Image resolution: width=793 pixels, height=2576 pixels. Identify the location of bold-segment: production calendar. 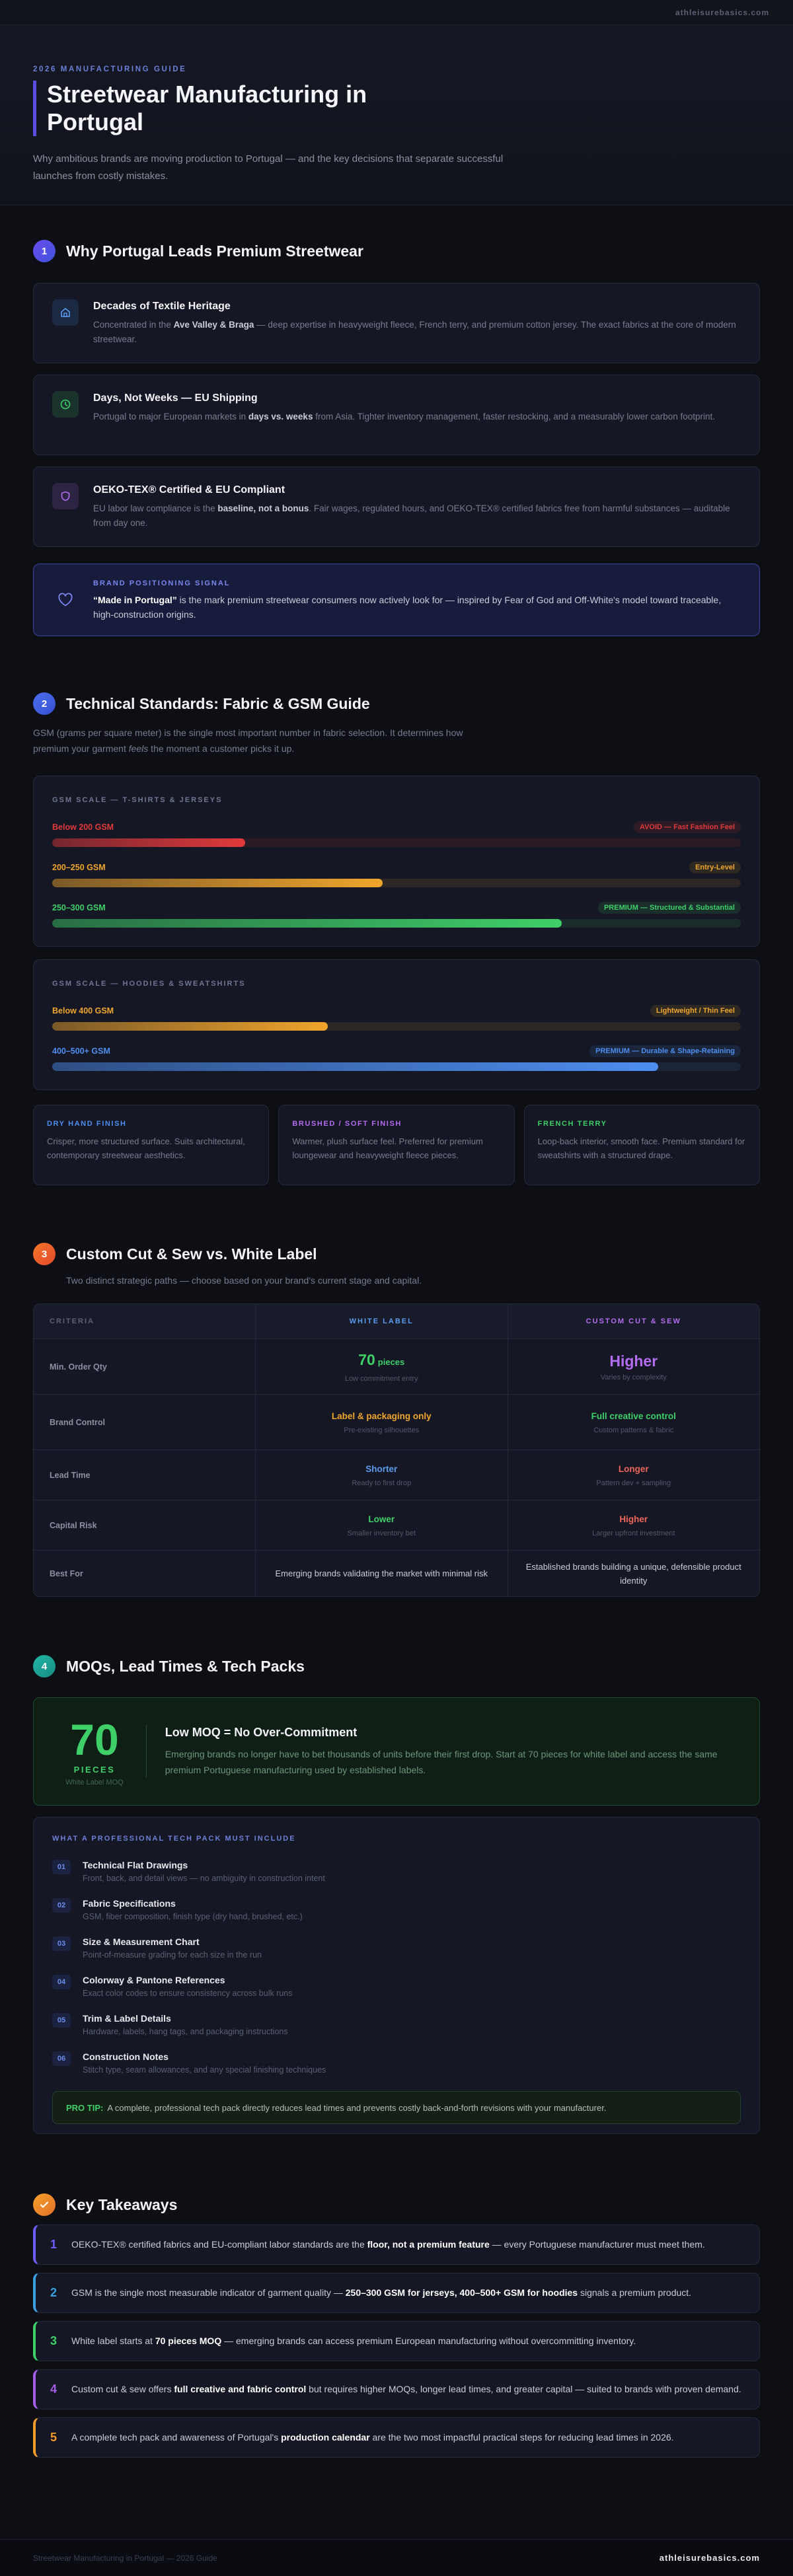
(326, 2437).